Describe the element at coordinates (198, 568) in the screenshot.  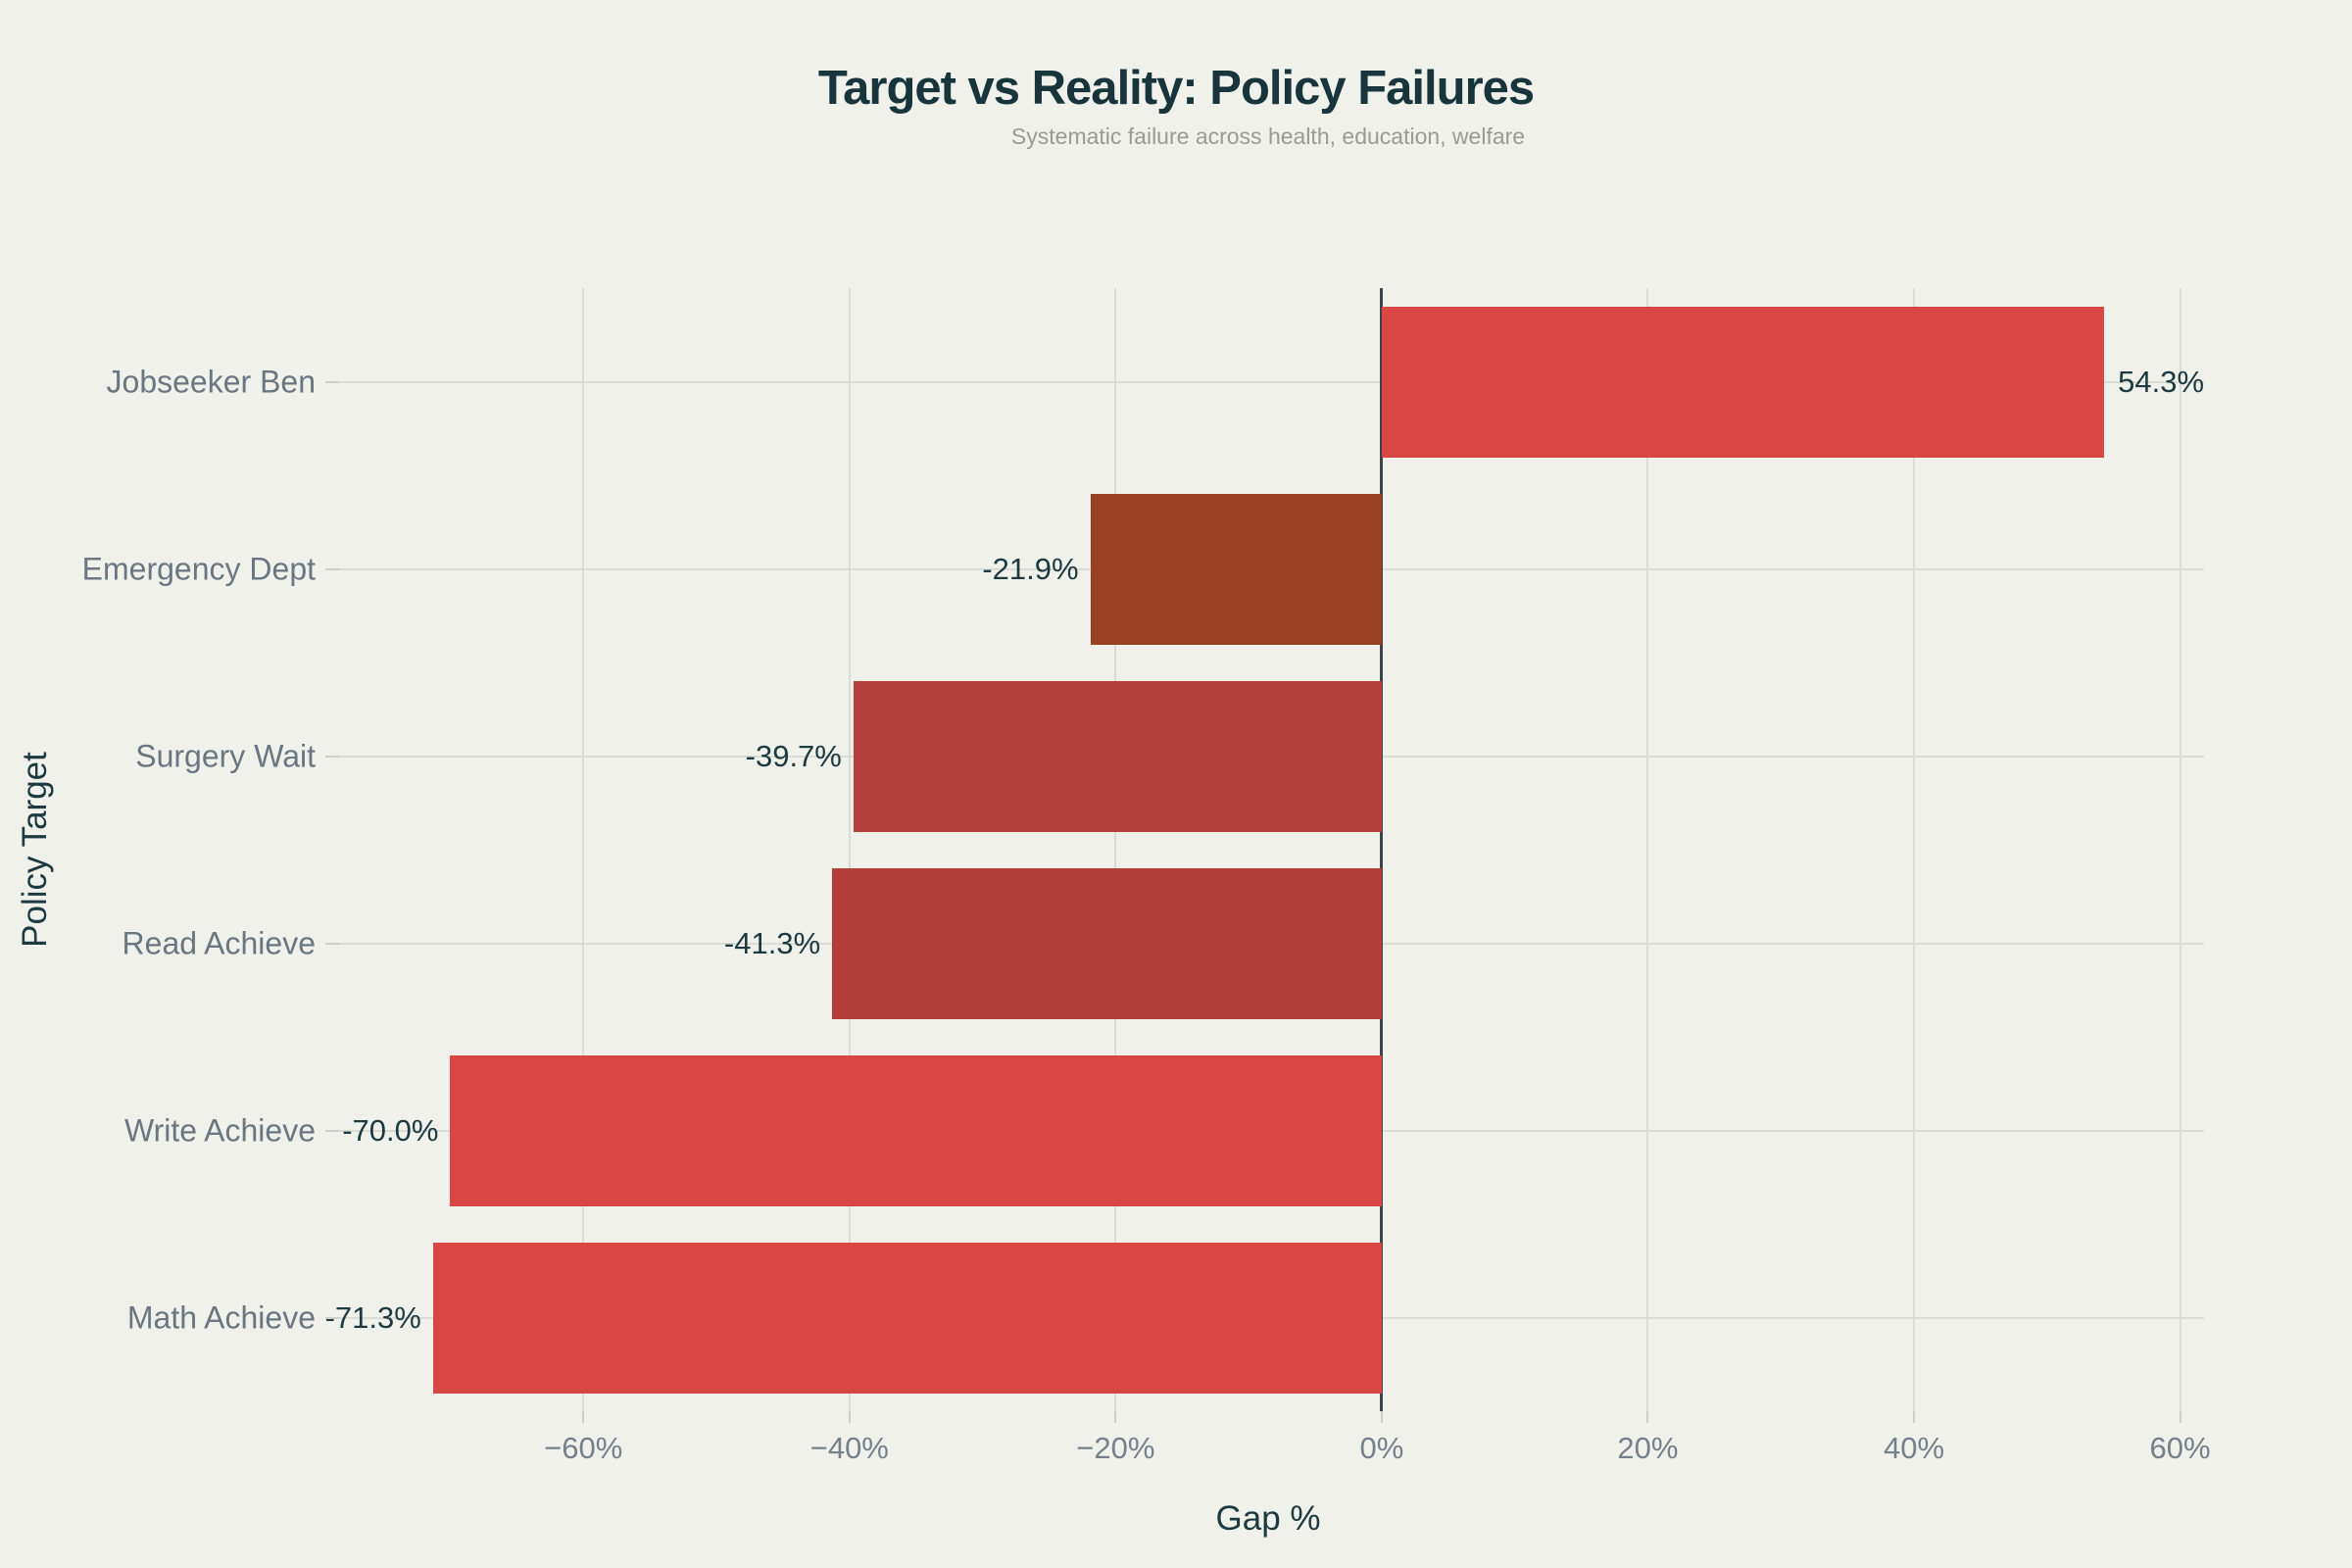
I see `y-category-label: Emergency Dept` at that location.